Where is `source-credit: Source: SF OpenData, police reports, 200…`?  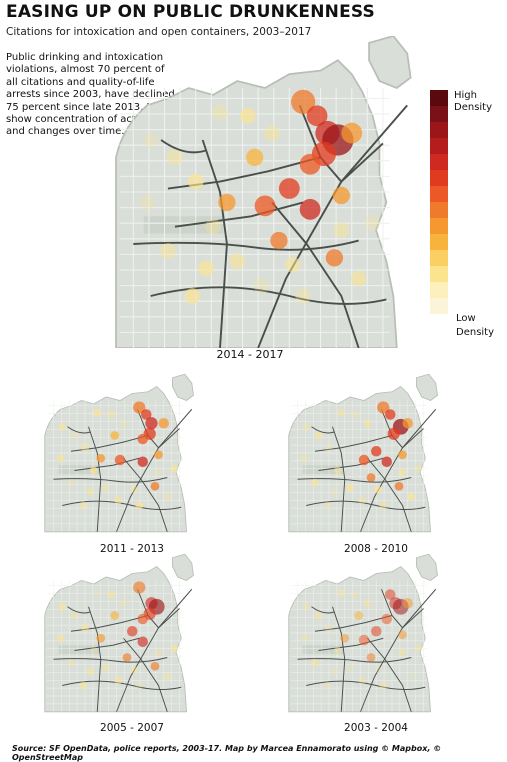
source-credit: Source: SF OpenData, police reports, 200… is located at coordinates (227, 753).